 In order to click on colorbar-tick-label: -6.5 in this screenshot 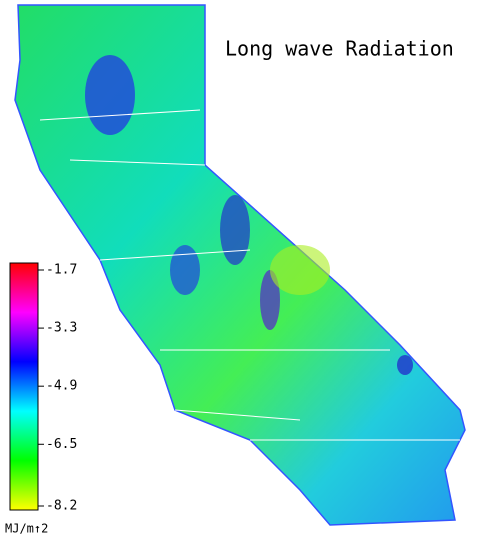, I will do `click(61, 444)`.